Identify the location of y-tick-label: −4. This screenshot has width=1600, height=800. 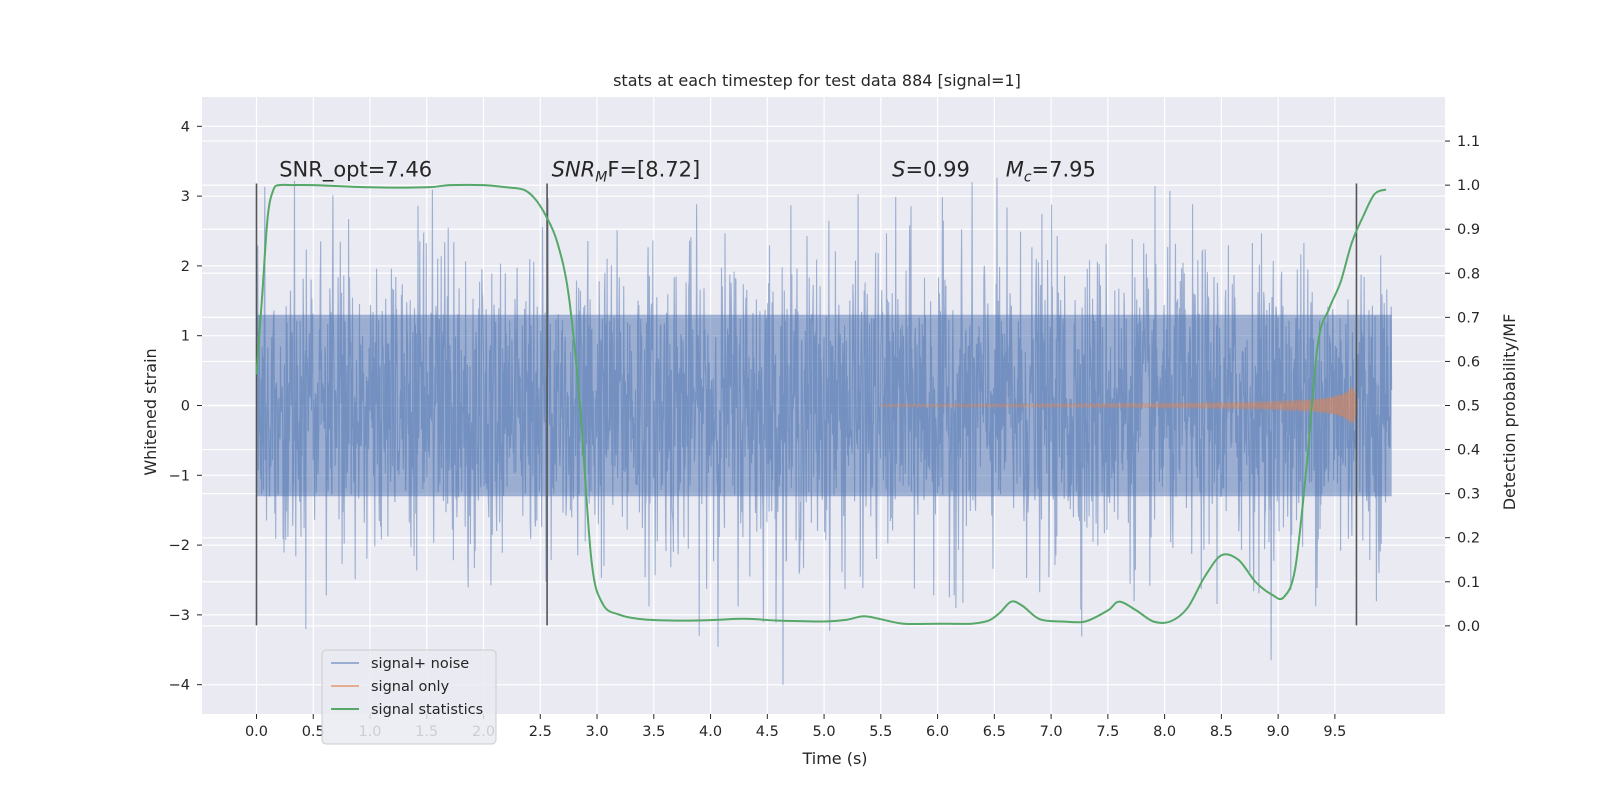
(179, 686).